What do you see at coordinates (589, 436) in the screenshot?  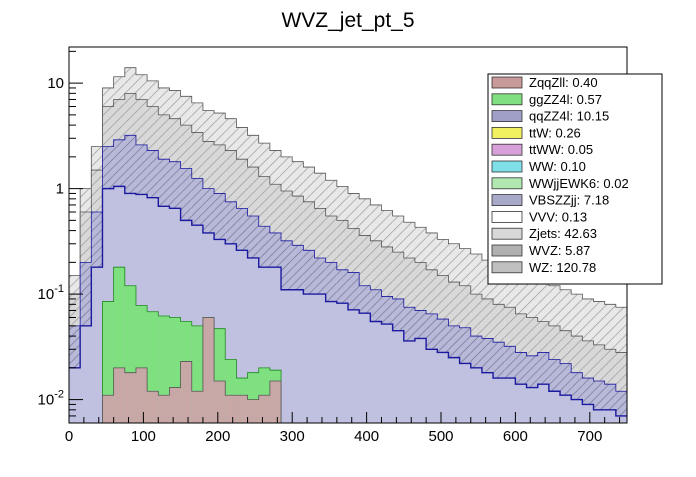 I see `x-tick-label: 700` at bounding box center [589, 436].